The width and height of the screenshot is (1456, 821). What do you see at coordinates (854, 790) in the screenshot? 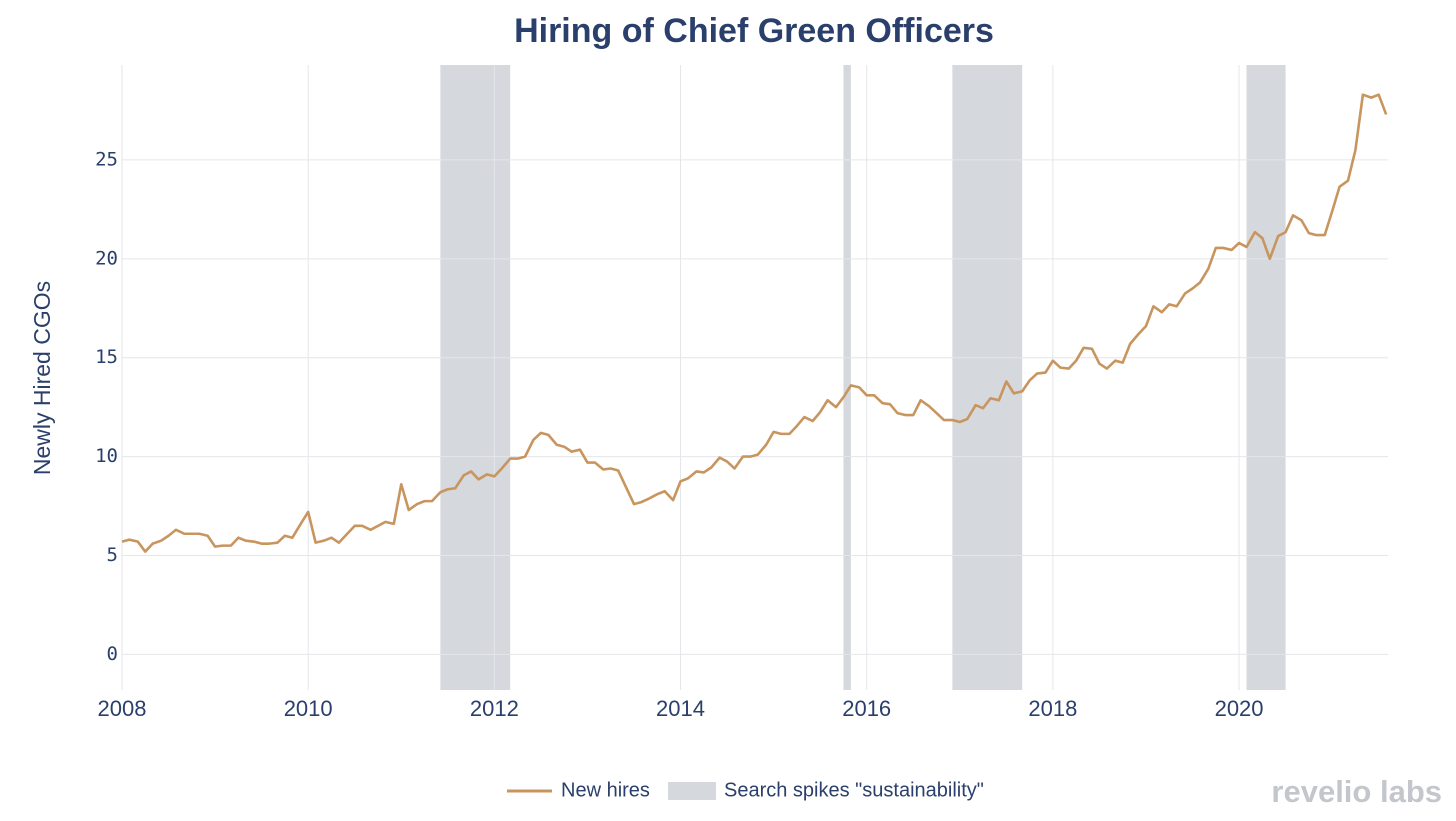
I see `legend-label: Search spikes "sustainability"` at bounding box center [854, 790].